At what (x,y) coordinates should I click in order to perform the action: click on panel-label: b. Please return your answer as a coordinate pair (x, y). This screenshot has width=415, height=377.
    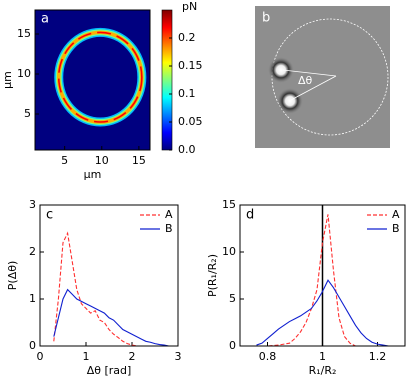
    Looking at the image, I should click on (266, 18).